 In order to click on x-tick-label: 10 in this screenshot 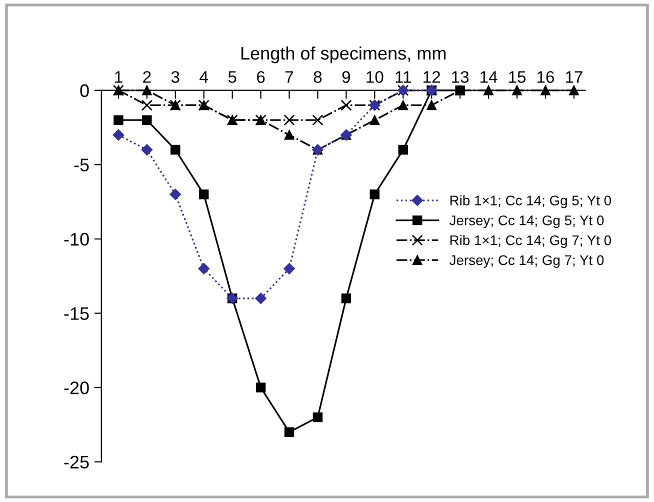, I will do `click(375, 77)`.